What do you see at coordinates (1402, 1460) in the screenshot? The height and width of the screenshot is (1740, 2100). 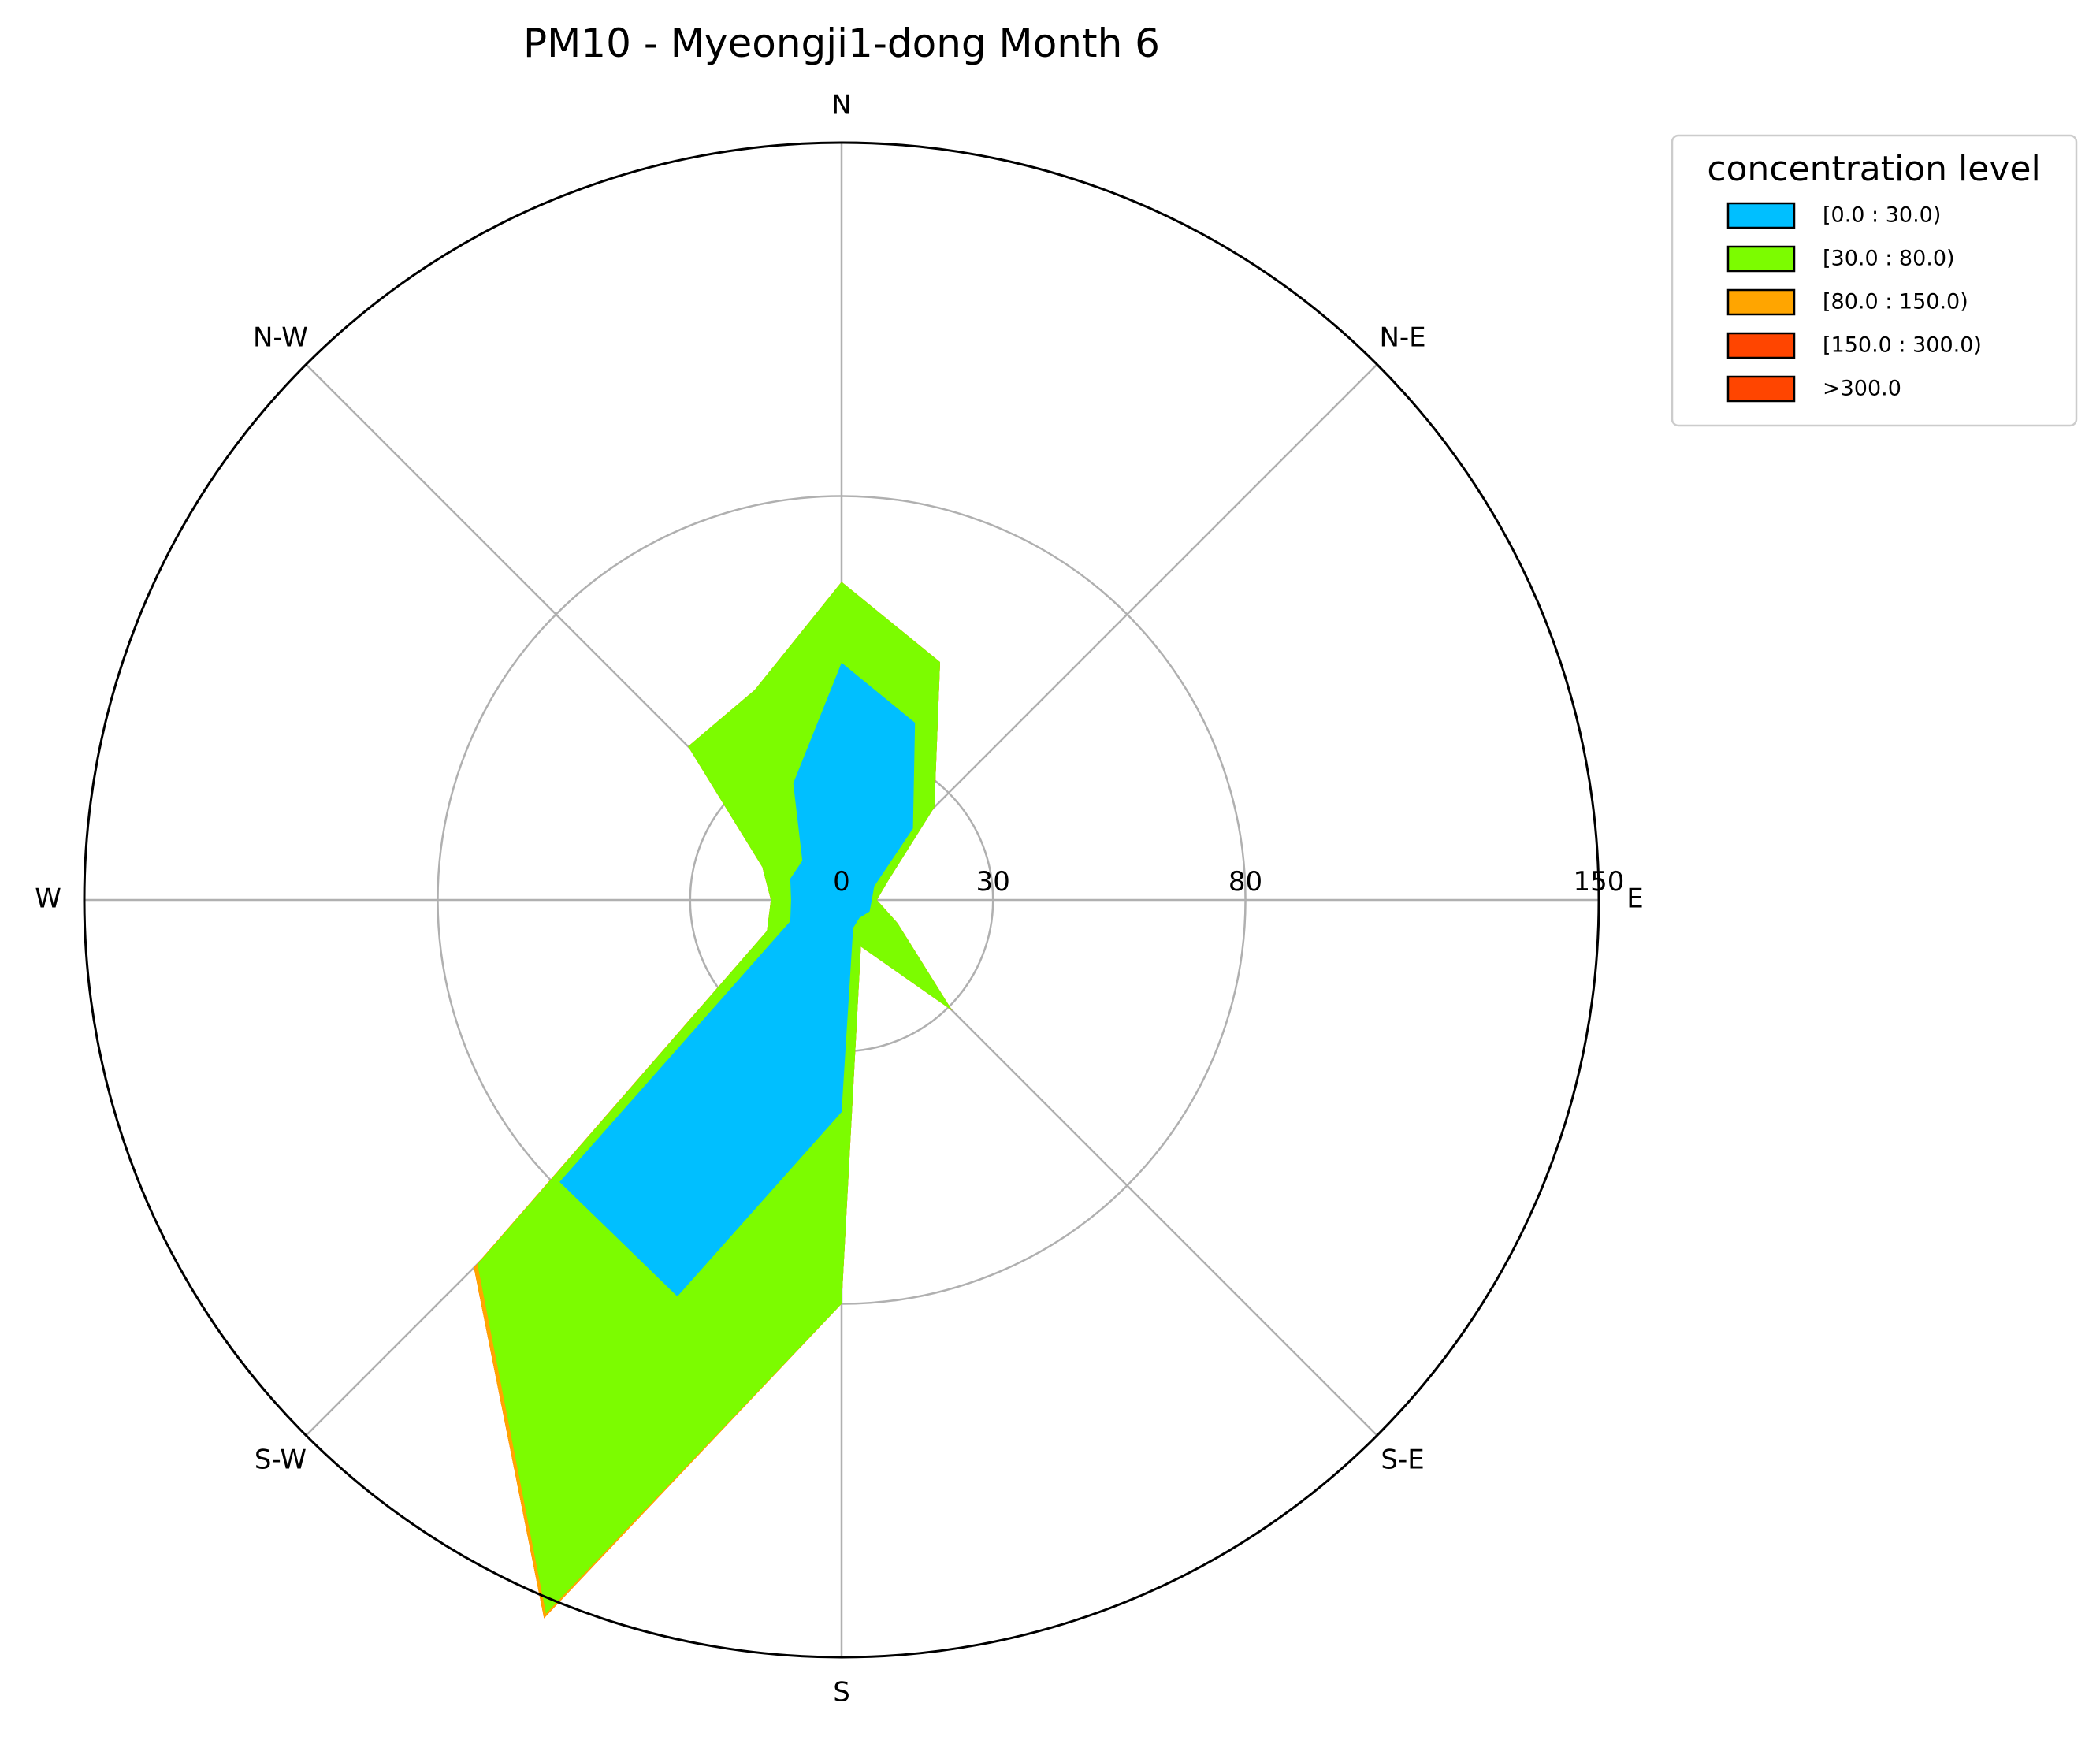 I see `direction-label-s-e: S-E` at bounding box center [1402, 1460].